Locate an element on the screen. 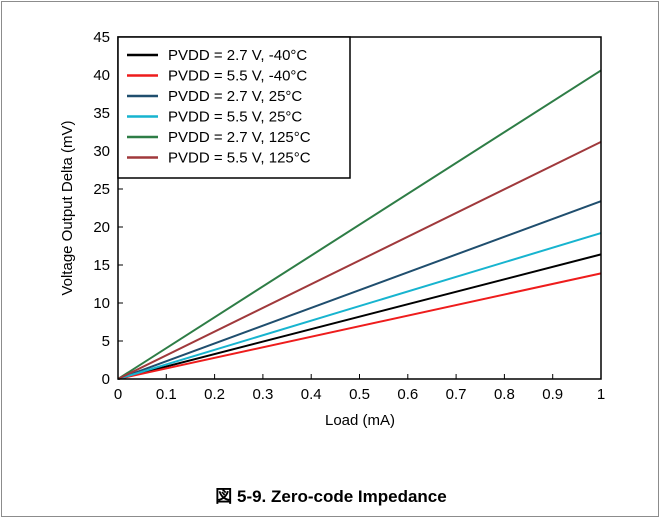  x-tick-label: 0.9 is located at coordinates (552, 394).